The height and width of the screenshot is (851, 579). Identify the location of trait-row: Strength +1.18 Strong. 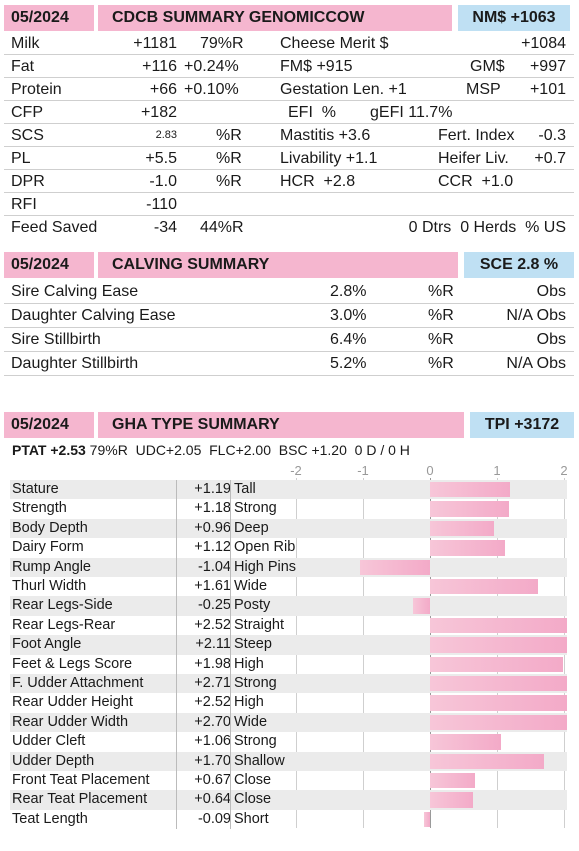
(288, 509).